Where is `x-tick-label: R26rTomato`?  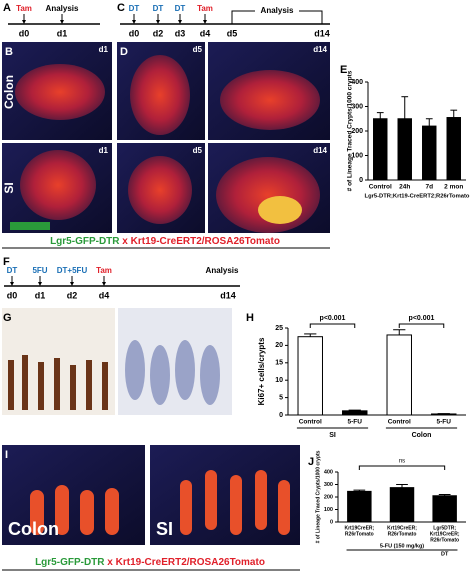
x-tick-label: R26rTomato is located at coordinates (444, 540).